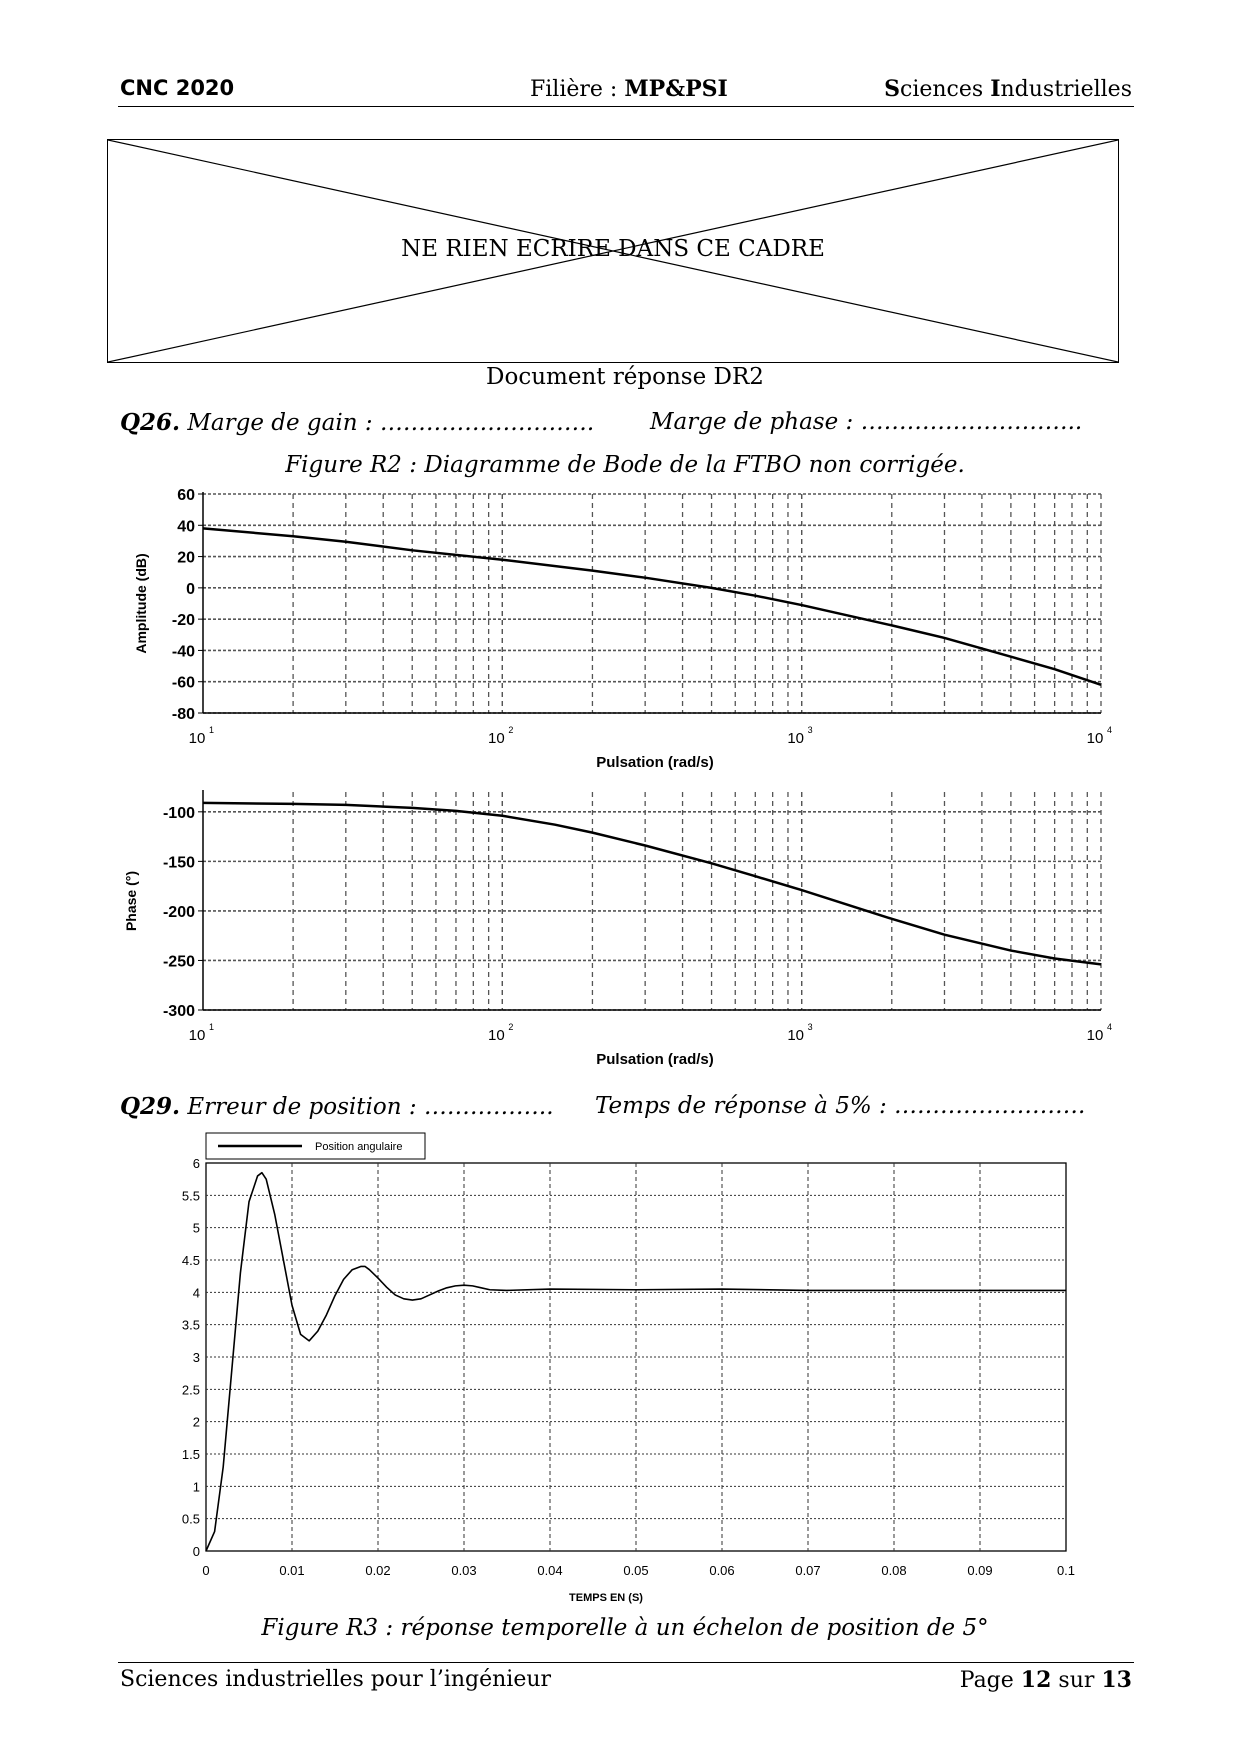  What do you see at coordinates (1036, 1680) in the screenshot?
I see `page-number: 12` at bounding box center [1036, 1680].